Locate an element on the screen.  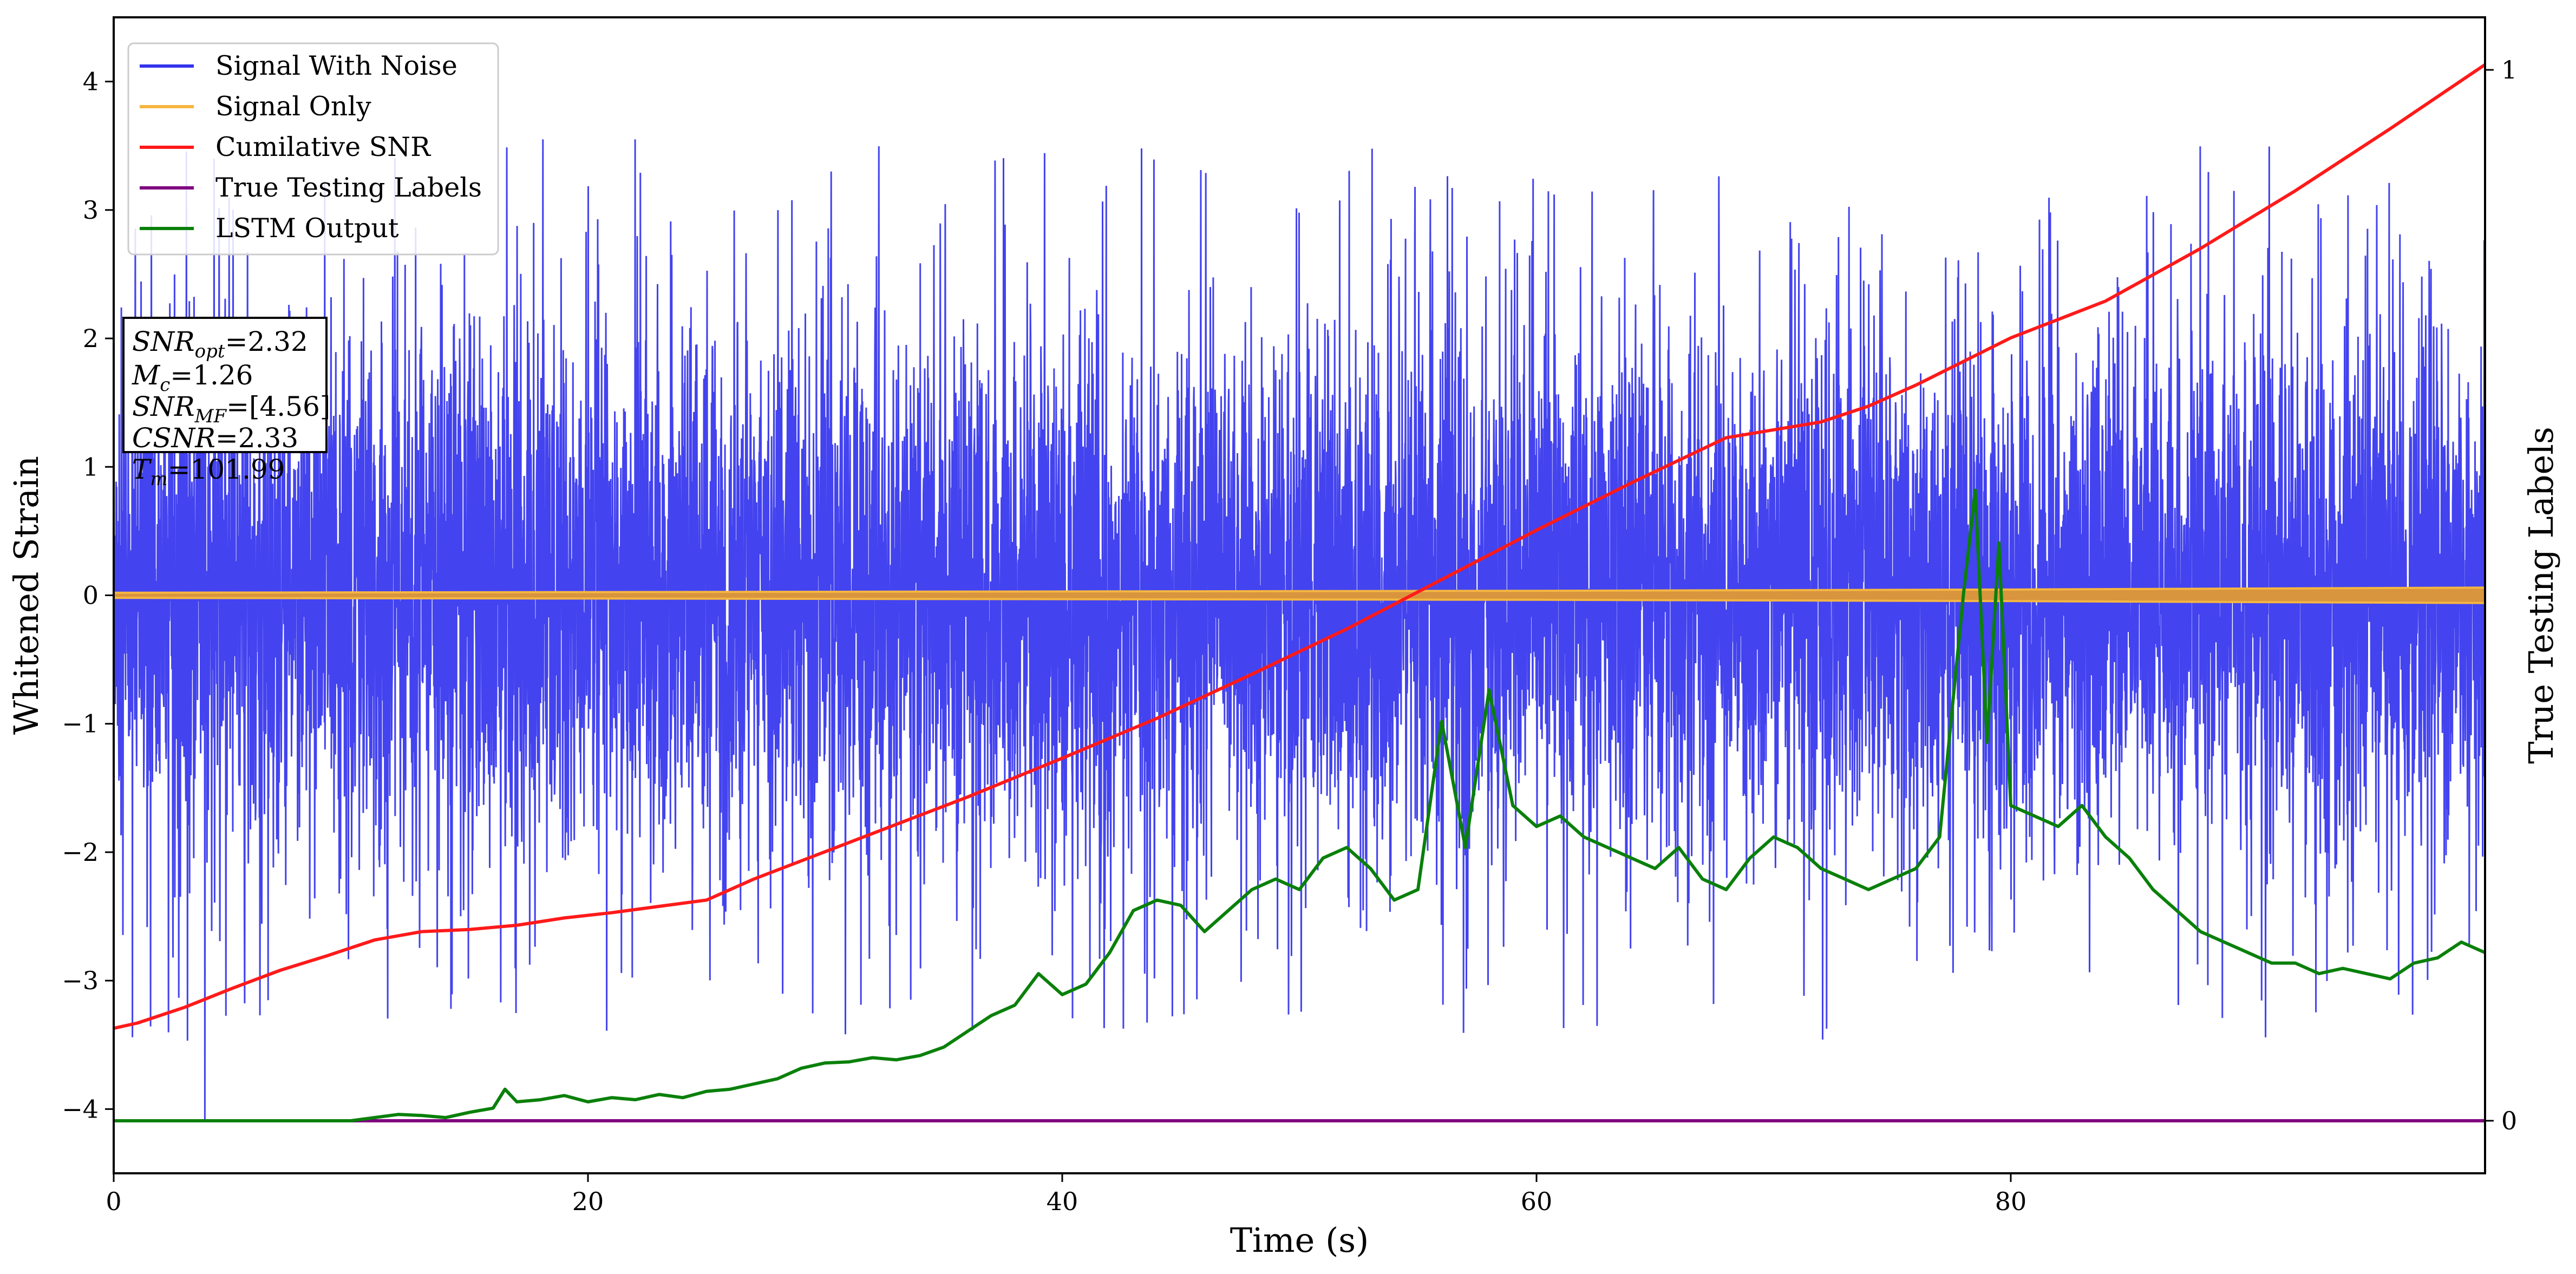
y-axis-left: −4 −3 −2 −1 0 1 2 3 4 is located at coordinates (88, 595).